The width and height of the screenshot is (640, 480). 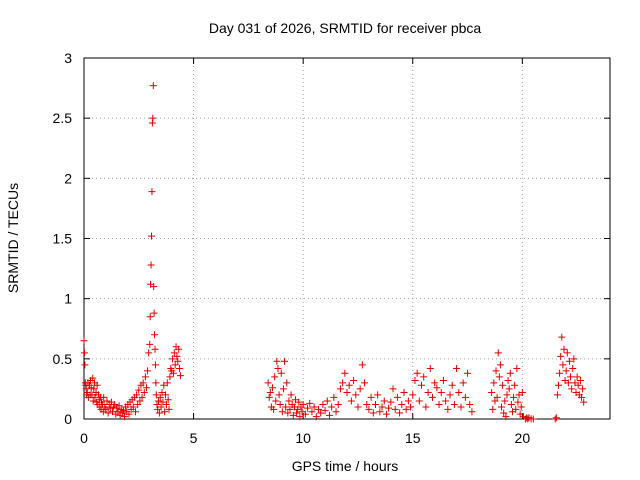 I want to click on x-tick-label: 5, so click(x=194, y=438).